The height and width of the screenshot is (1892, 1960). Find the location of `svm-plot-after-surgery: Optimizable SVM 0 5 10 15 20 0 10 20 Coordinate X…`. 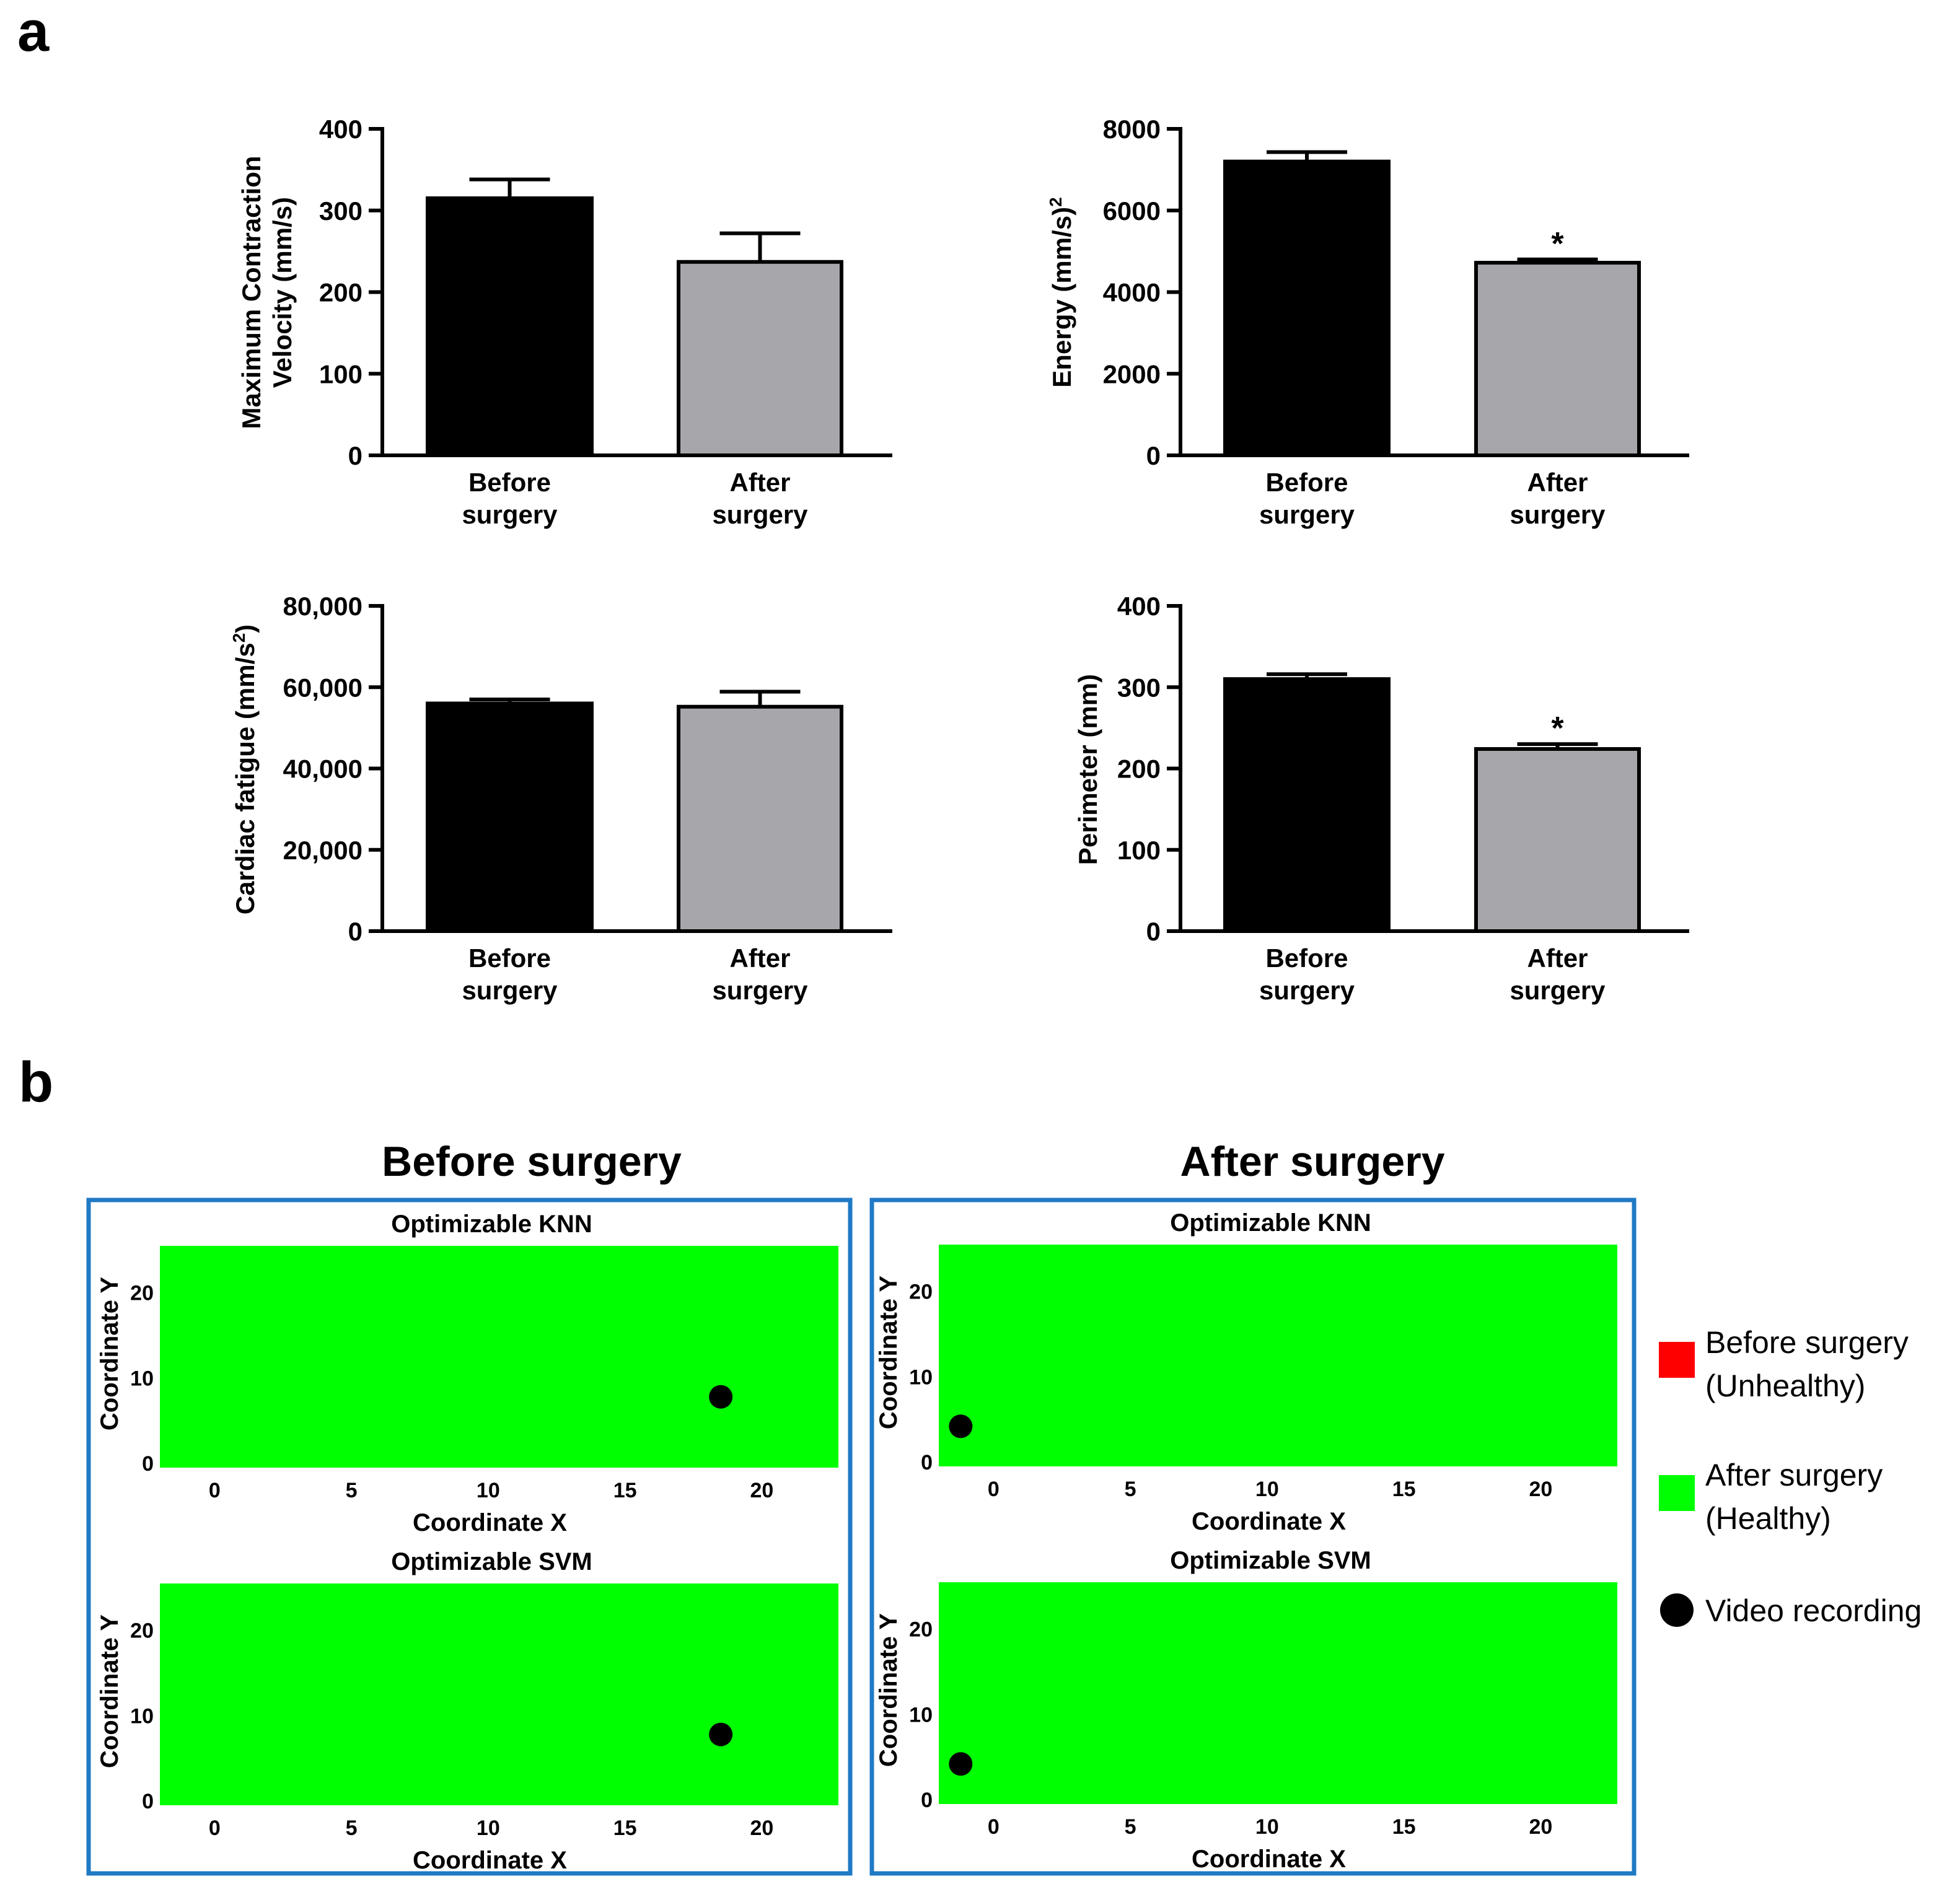

svm-plot-after-surgery: Optimizable SVM 0 5 10 15 20 0 10 20 Coordinate X… is located at coordinates (1246, 1710).